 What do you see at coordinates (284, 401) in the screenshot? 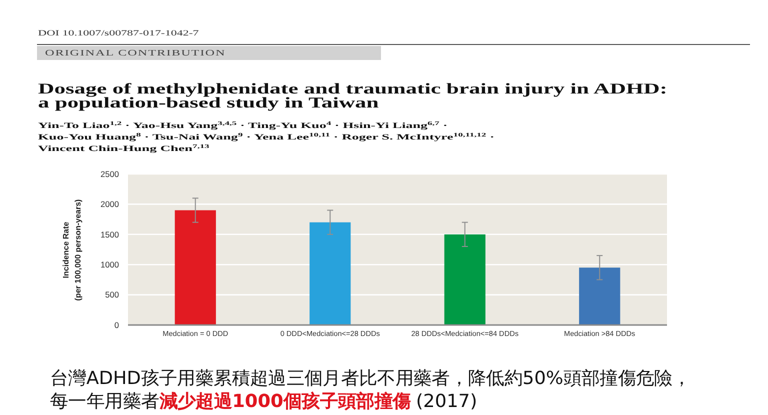
I see `text: 減少超過1000個孩子頭部撞傷` at bounding box center [284, 401].